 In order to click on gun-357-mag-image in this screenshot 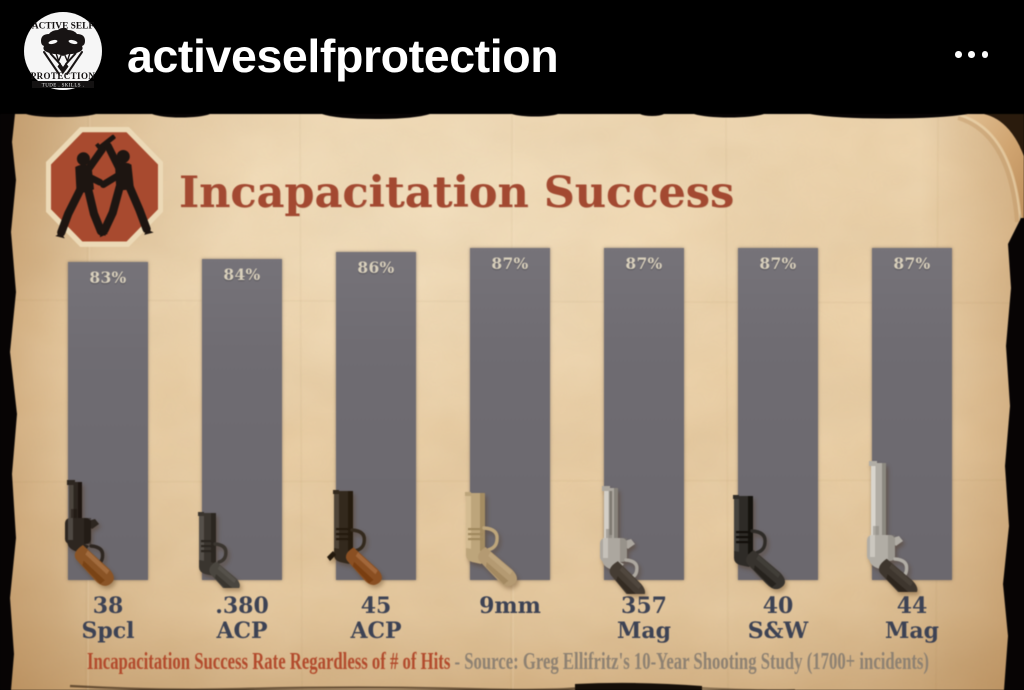, I will do `click(626, 543)`.